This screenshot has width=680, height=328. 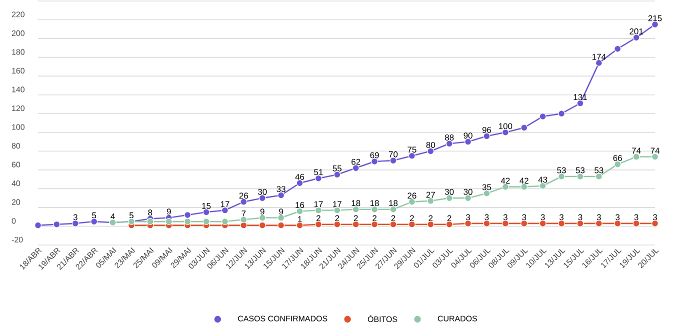 I want to click on data-label: 33, so click(x=281, y=189).